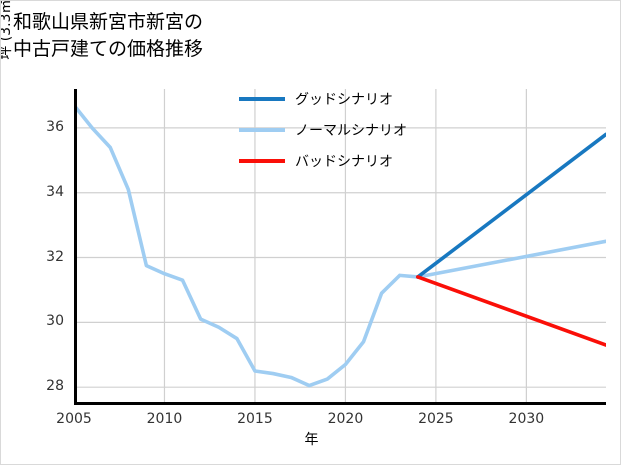 This screenshot has height=465, width=621. Describe the element at coordinates (8, 60) in the screenshot. I see `y-axis-label: 坪 (3.3㎡) 単価 (万円)` at that location.